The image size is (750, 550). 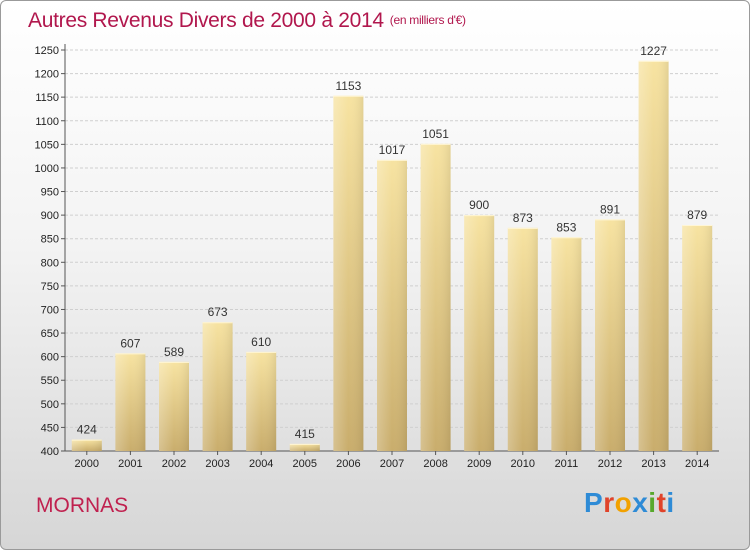 What do you see at coordinates (566, 227) in the screenshot?
I see `value-label-2011: 853` at bounding box center [566, 227].